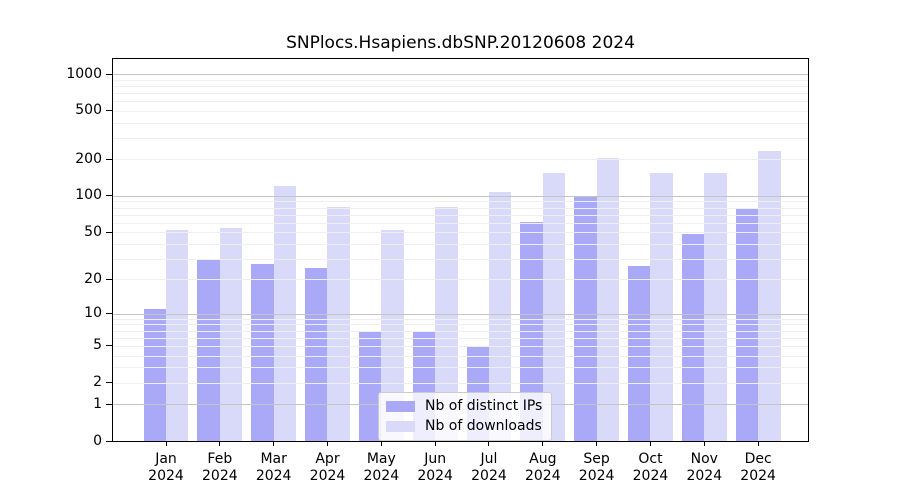  I want to click on bar-jan-downloads, so click(177, 335).